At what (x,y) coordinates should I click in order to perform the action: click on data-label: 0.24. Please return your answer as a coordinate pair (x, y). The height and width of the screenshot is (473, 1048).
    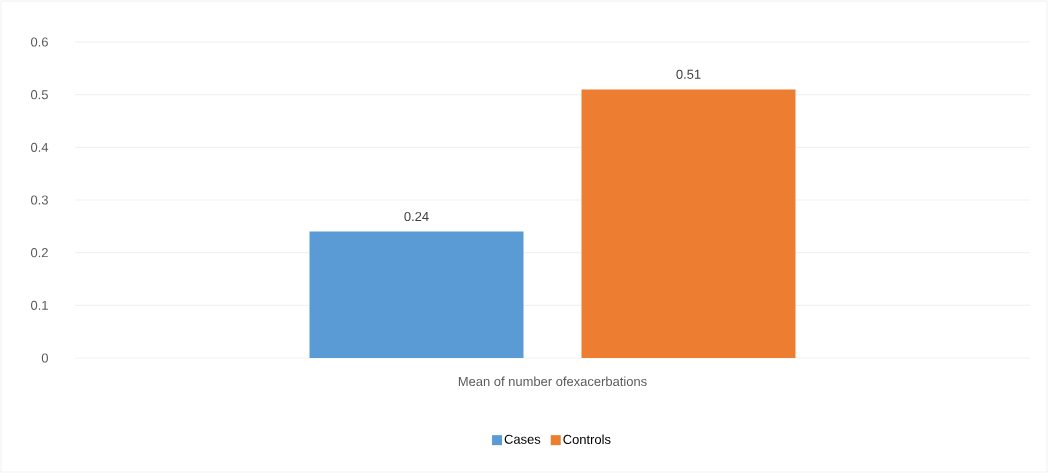
    Looking at the image, I should click on (416, 216).